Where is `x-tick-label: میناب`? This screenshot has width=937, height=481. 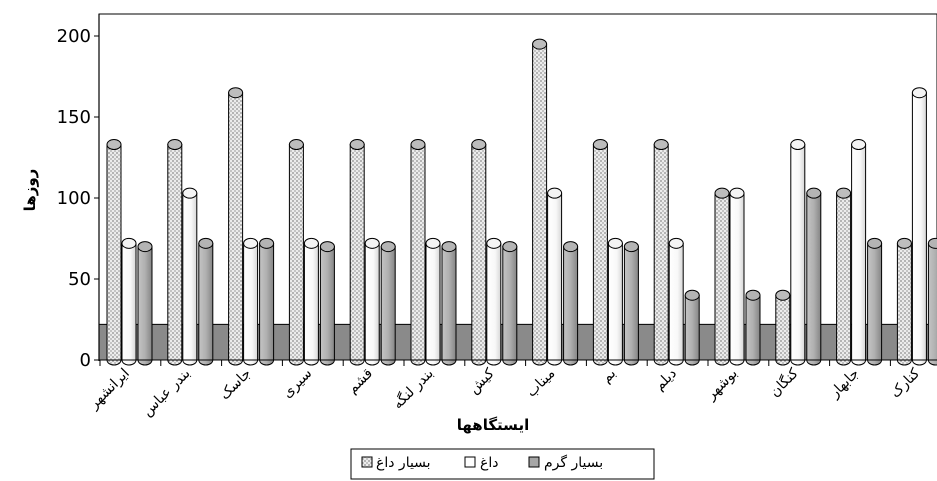
x-tick-label: میناب is located at coordinates (540, 383).